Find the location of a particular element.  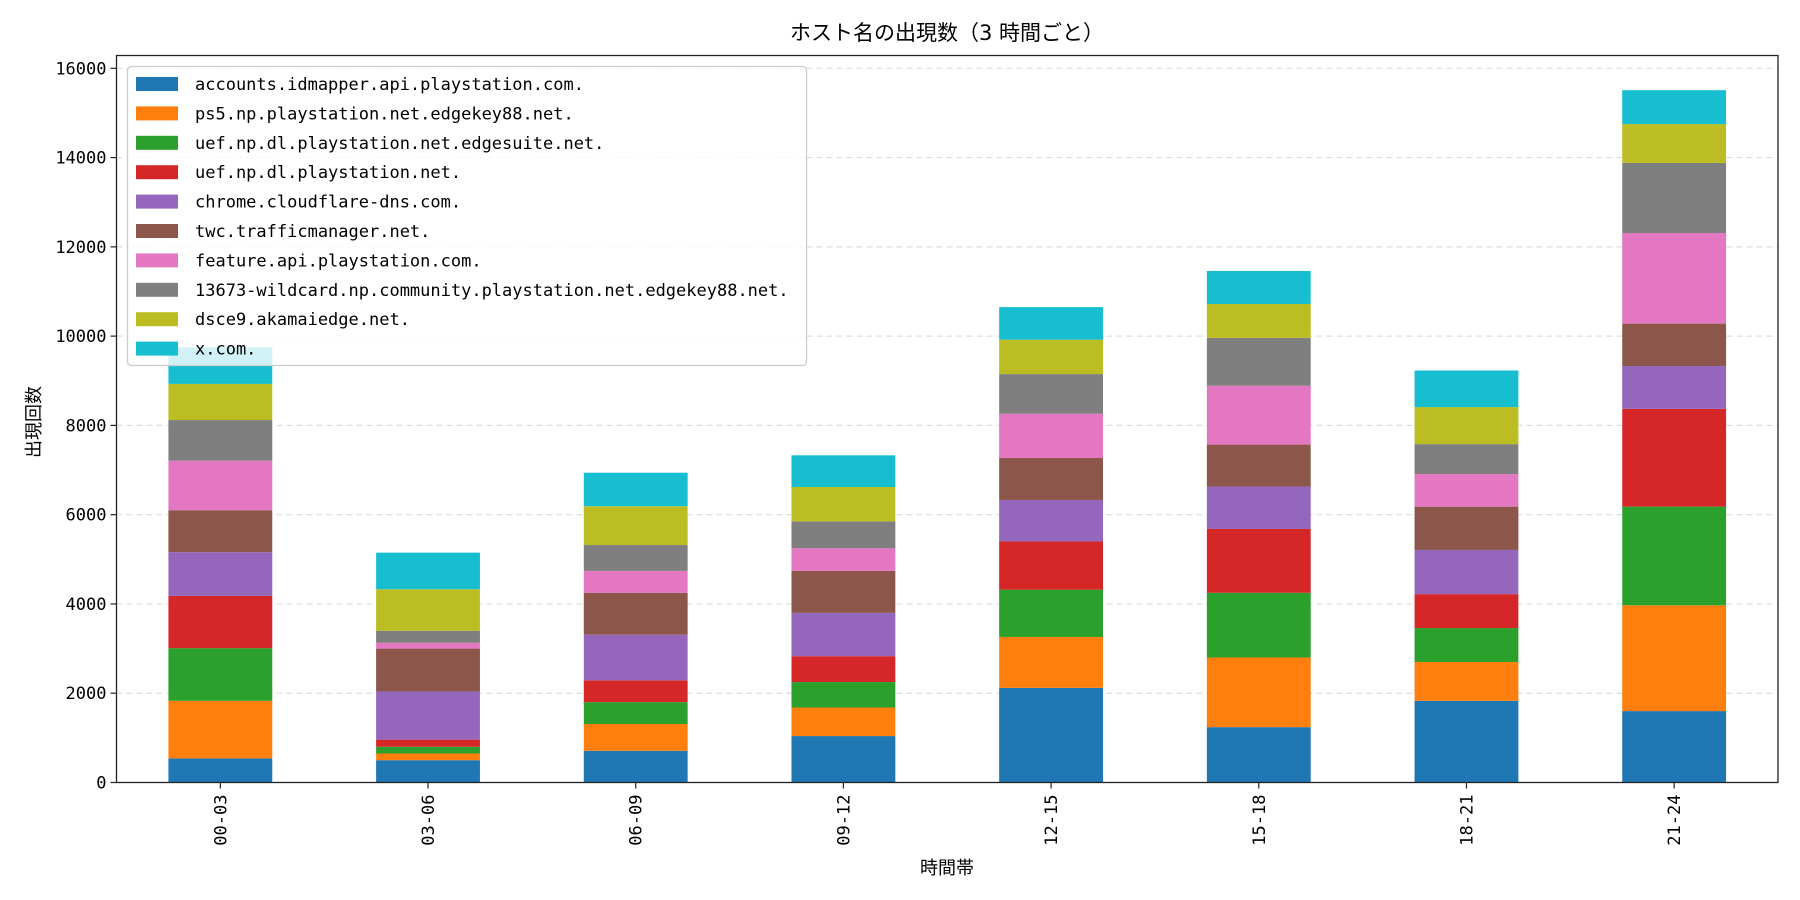

legend-item: dsce9.akamaiedge.net. is located at coordinates (273, 320).